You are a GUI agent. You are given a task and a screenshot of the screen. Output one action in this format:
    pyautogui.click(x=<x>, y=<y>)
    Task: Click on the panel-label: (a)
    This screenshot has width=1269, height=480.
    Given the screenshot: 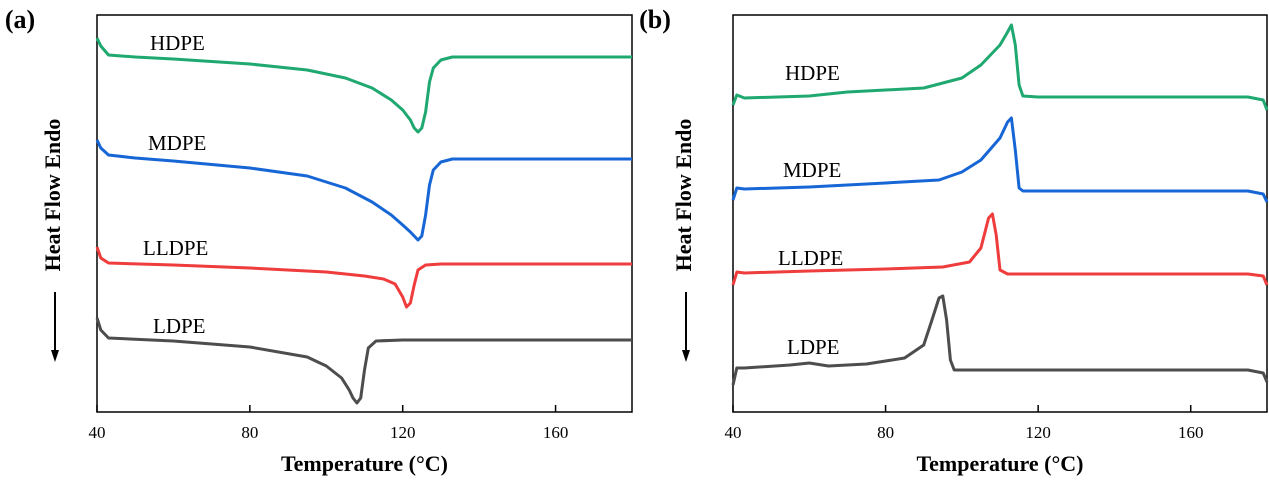 What is the action you would take?
    pyautogui.click(x=20, y=19)
    